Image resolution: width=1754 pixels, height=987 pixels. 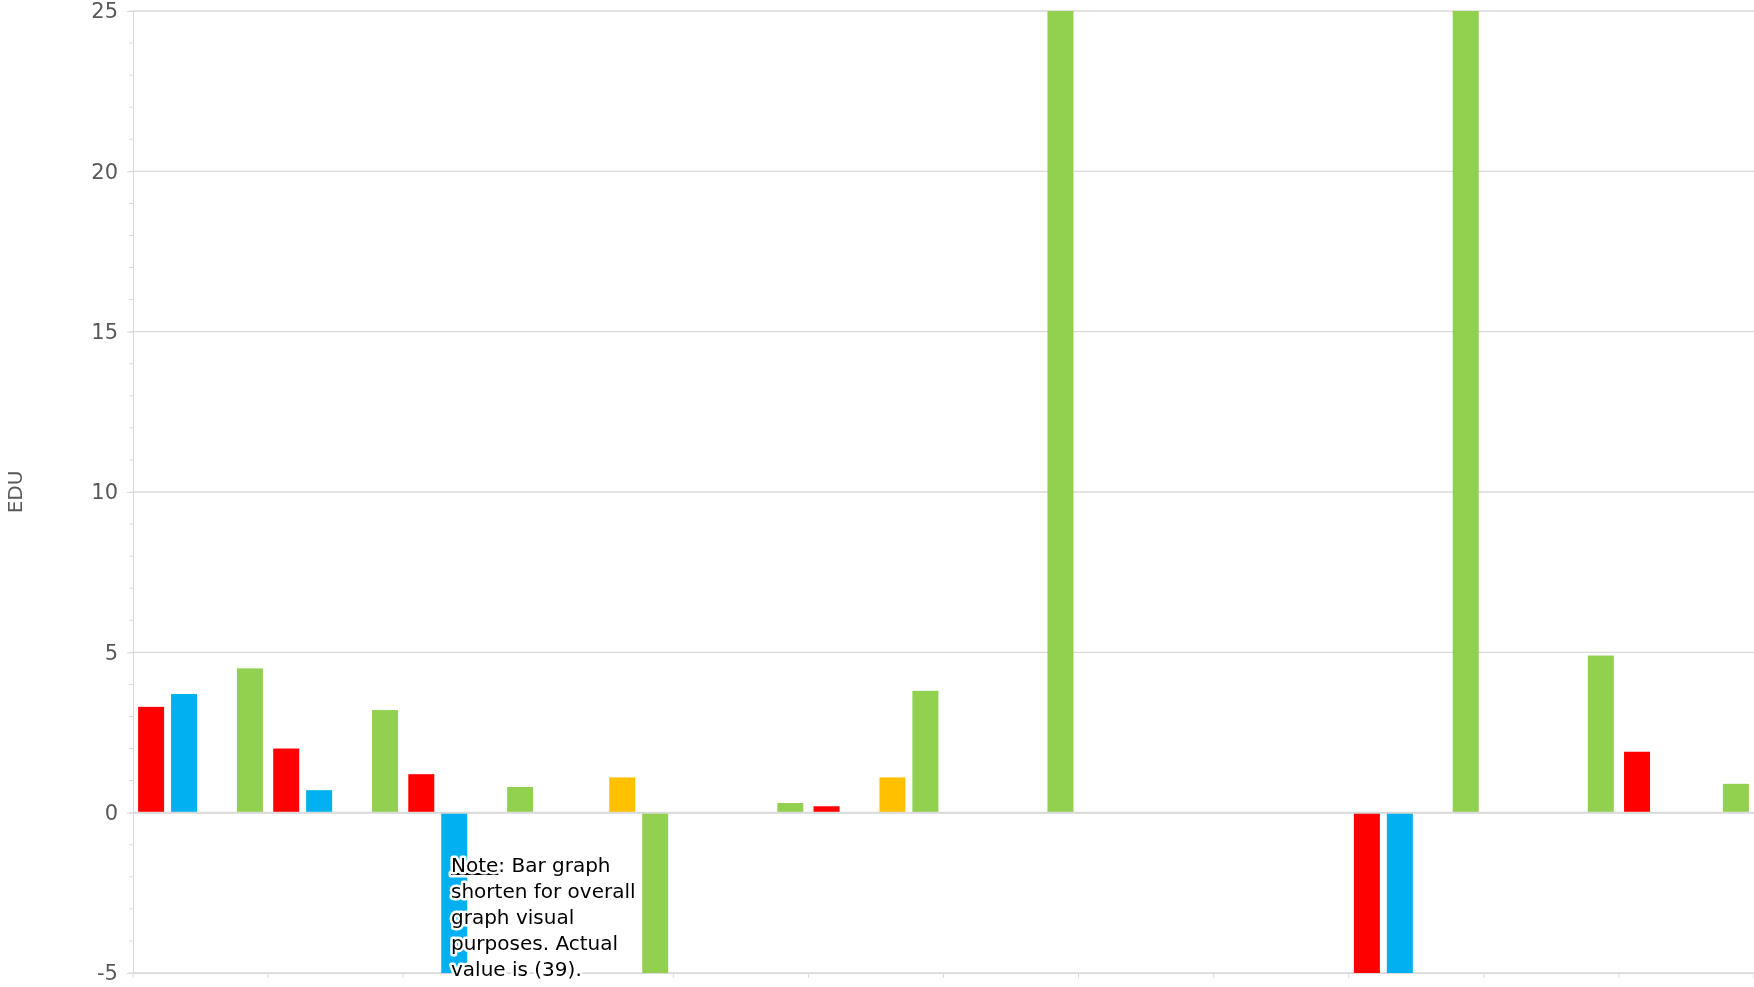 What do you see at coordinates (111, 812) in the screenshot?
I see `y-tick-label: 0` at bounding box center [111, 812].